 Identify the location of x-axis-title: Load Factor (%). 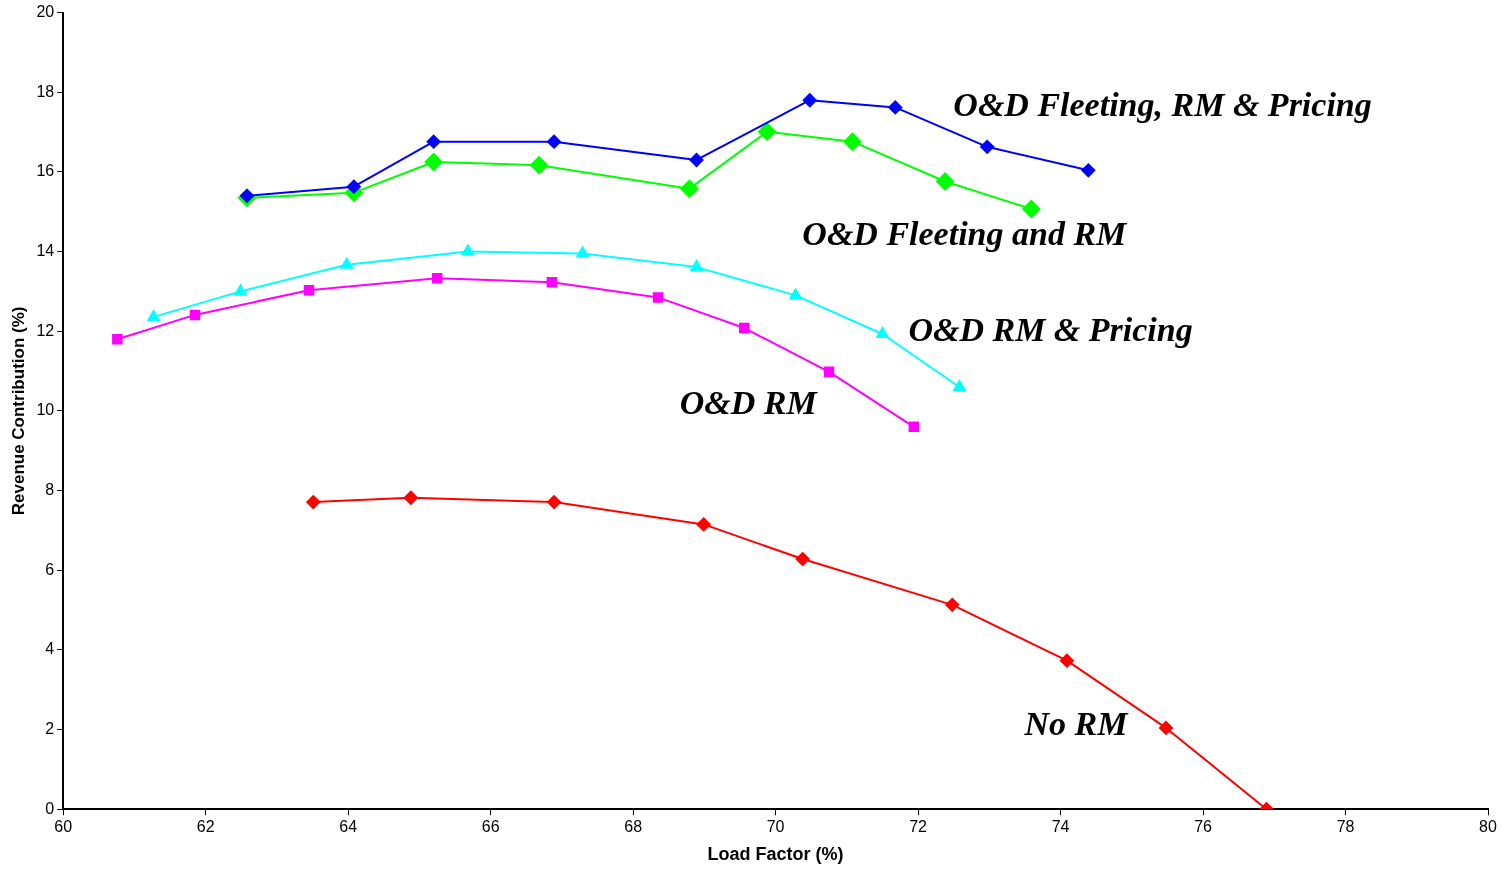
(775, 854).